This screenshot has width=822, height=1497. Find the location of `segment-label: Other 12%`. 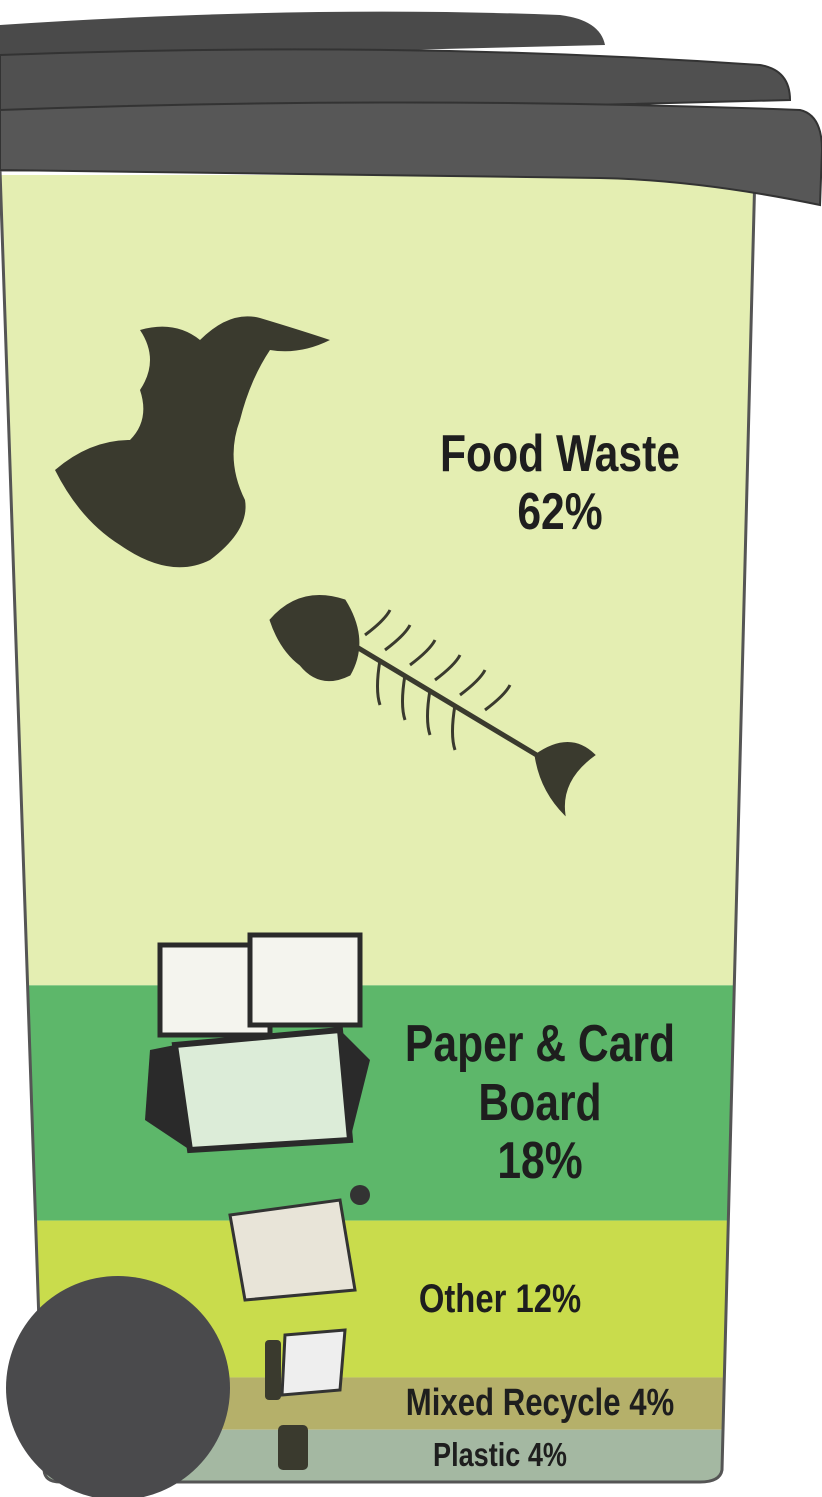

segment-label: Other 12% is located at coordinates (500, 1299).